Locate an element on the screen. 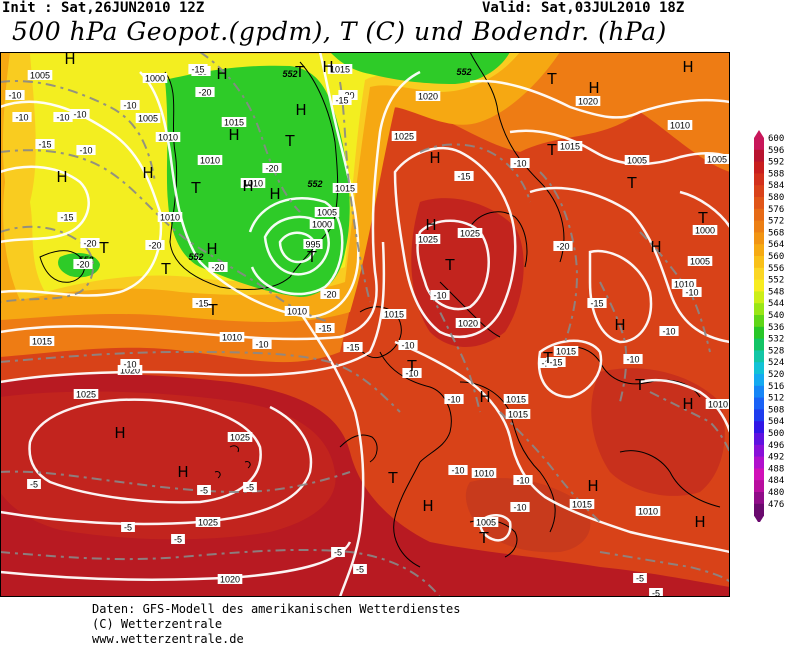  legend-label-516: 516 is located at coordinates (776, 387).